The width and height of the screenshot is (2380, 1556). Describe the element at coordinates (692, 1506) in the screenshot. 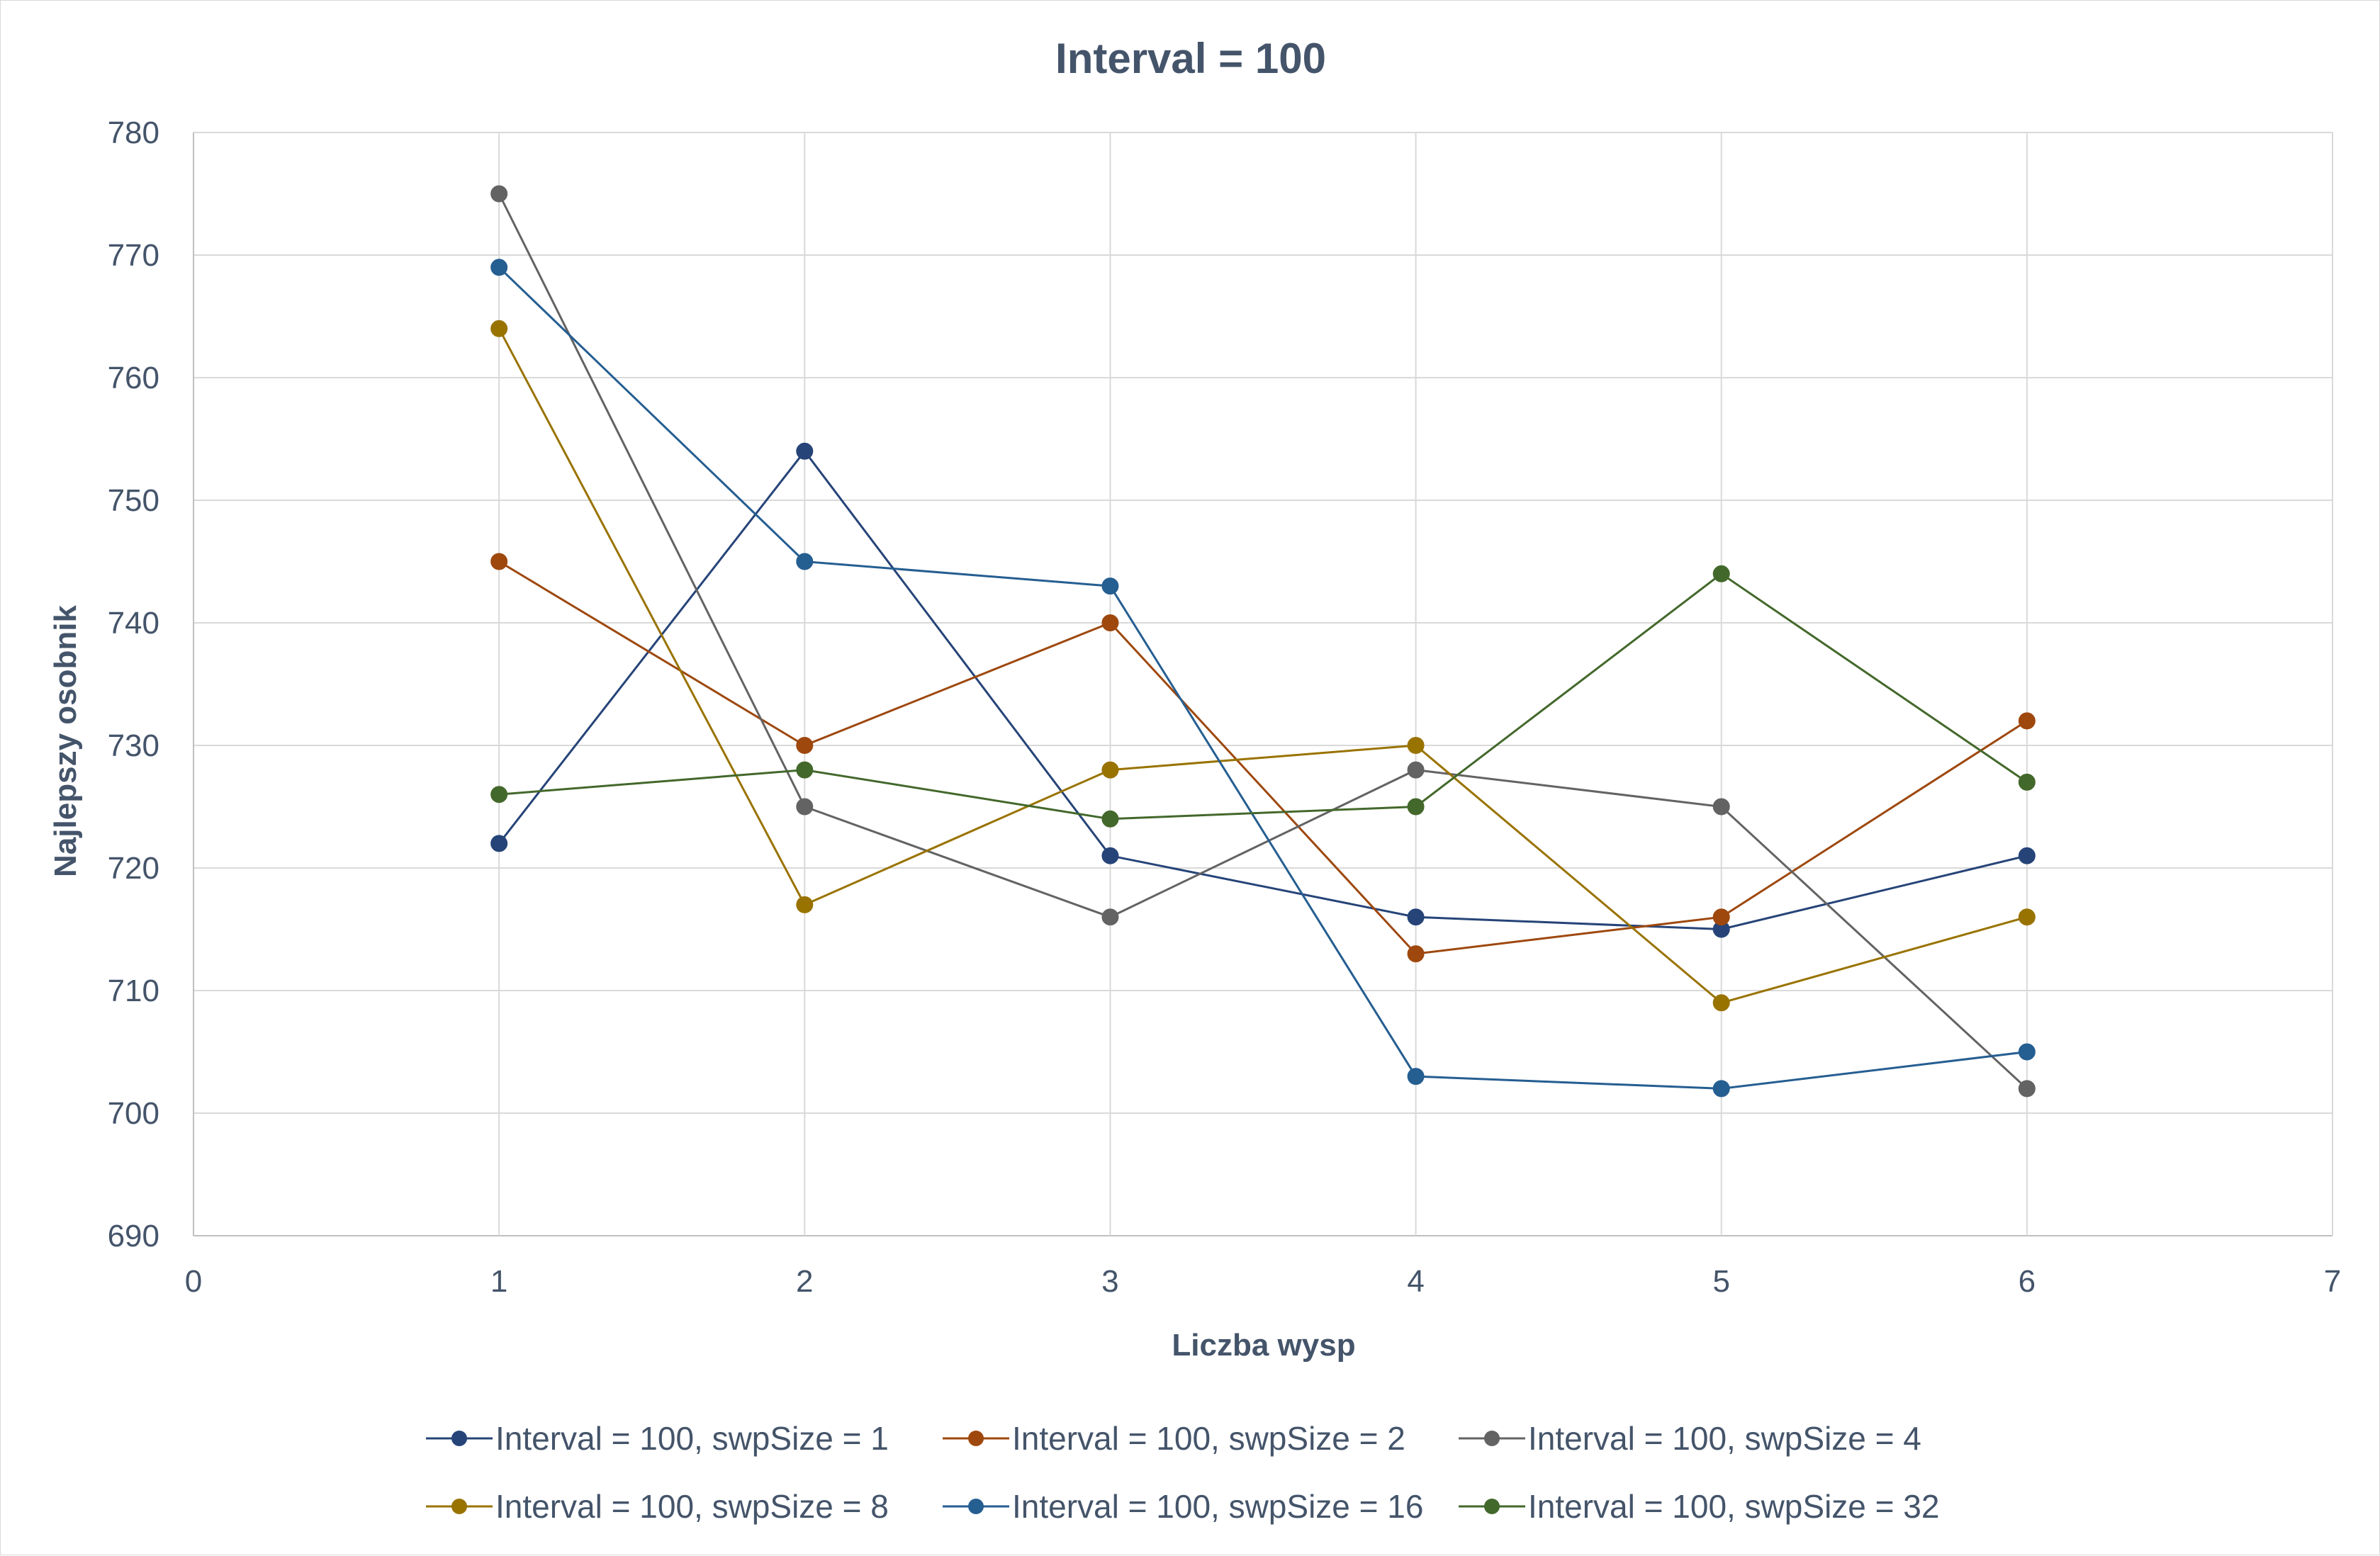

I see `legend-label: Interval = 100, swpSize = 8` at that location.